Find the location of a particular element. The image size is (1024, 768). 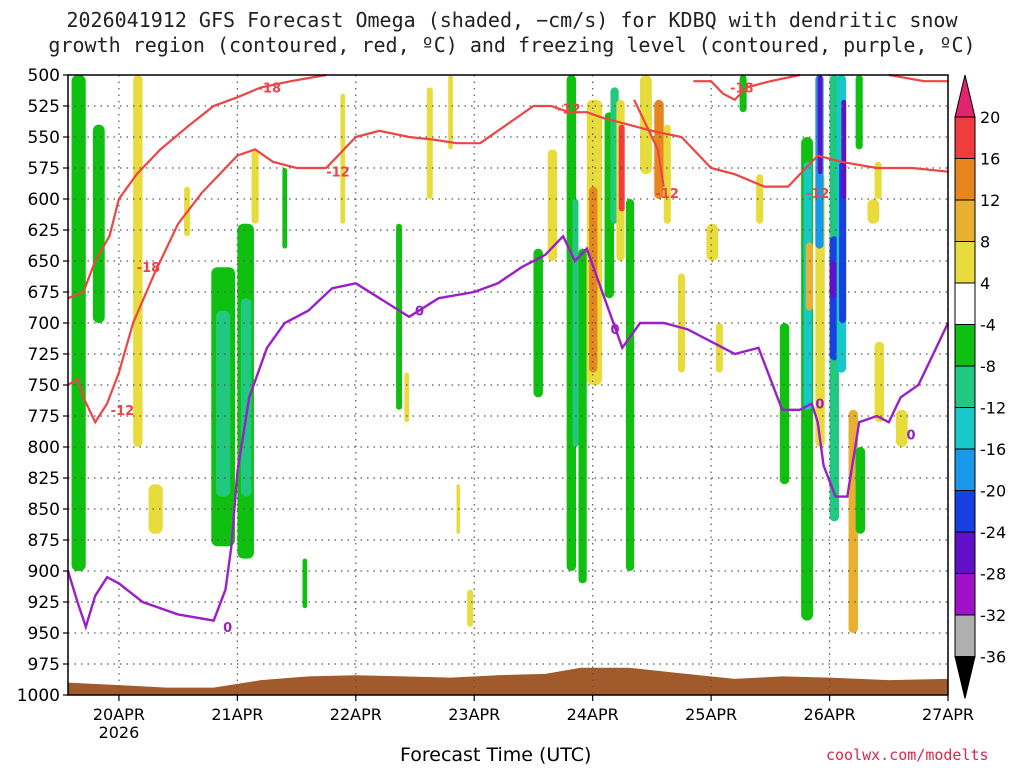

y-tick-label: 550 is located at coordinates (44, 138).